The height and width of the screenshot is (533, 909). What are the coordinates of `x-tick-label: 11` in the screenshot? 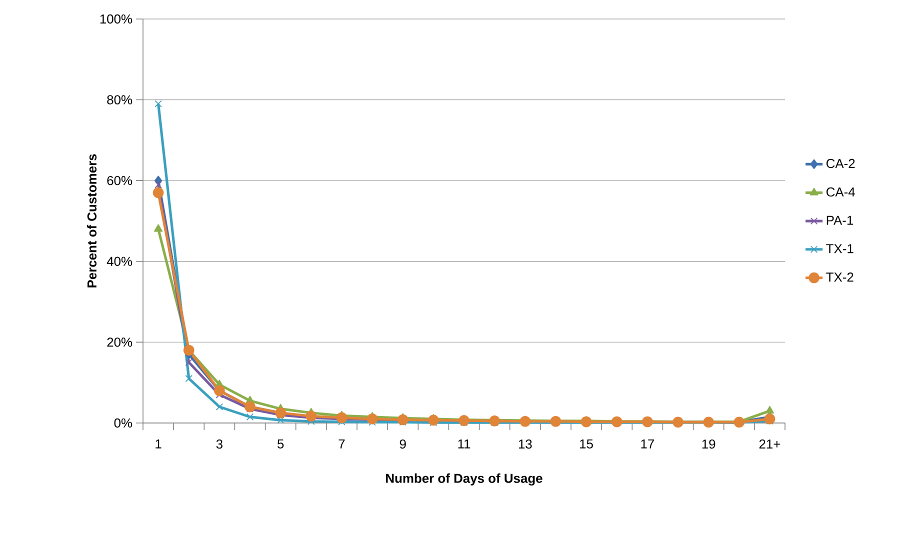 It's located at (464, 443).